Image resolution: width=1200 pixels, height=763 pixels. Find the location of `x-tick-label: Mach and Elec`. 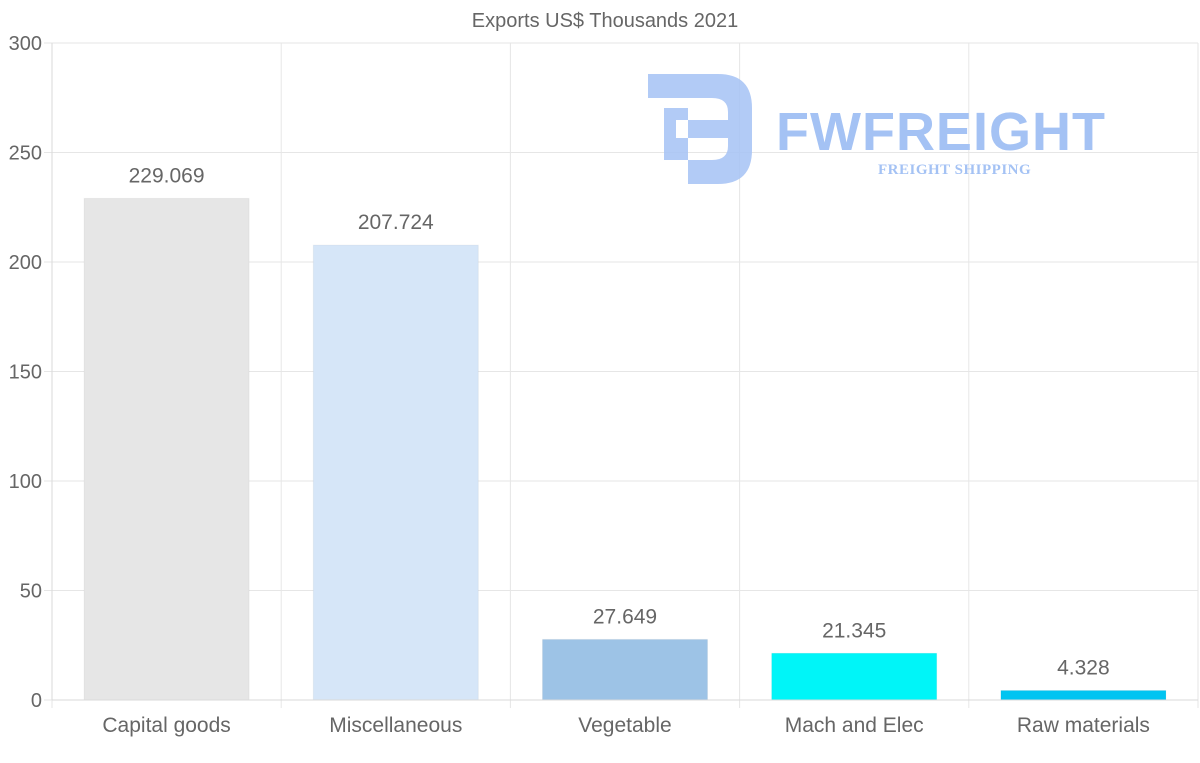

x-tick-label: Mach and Elec is located at coordinates (854, 725).